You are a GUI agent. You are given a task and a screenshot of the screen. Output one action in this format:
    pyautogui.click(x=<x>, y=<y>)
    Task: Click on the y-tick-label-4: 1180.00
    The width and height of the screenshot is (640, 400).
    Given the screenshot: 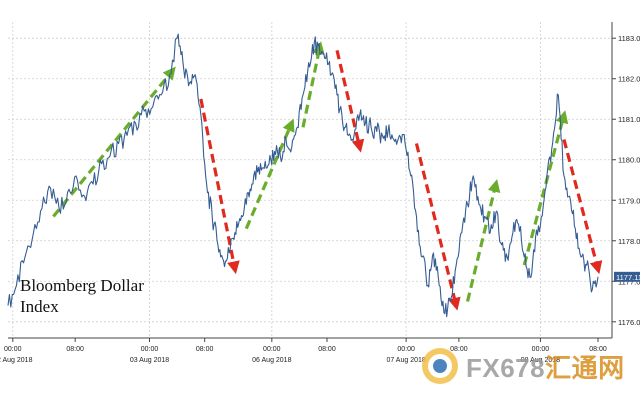 What is the action you would take?
    pyautogui.click(x=629, y=160)
    